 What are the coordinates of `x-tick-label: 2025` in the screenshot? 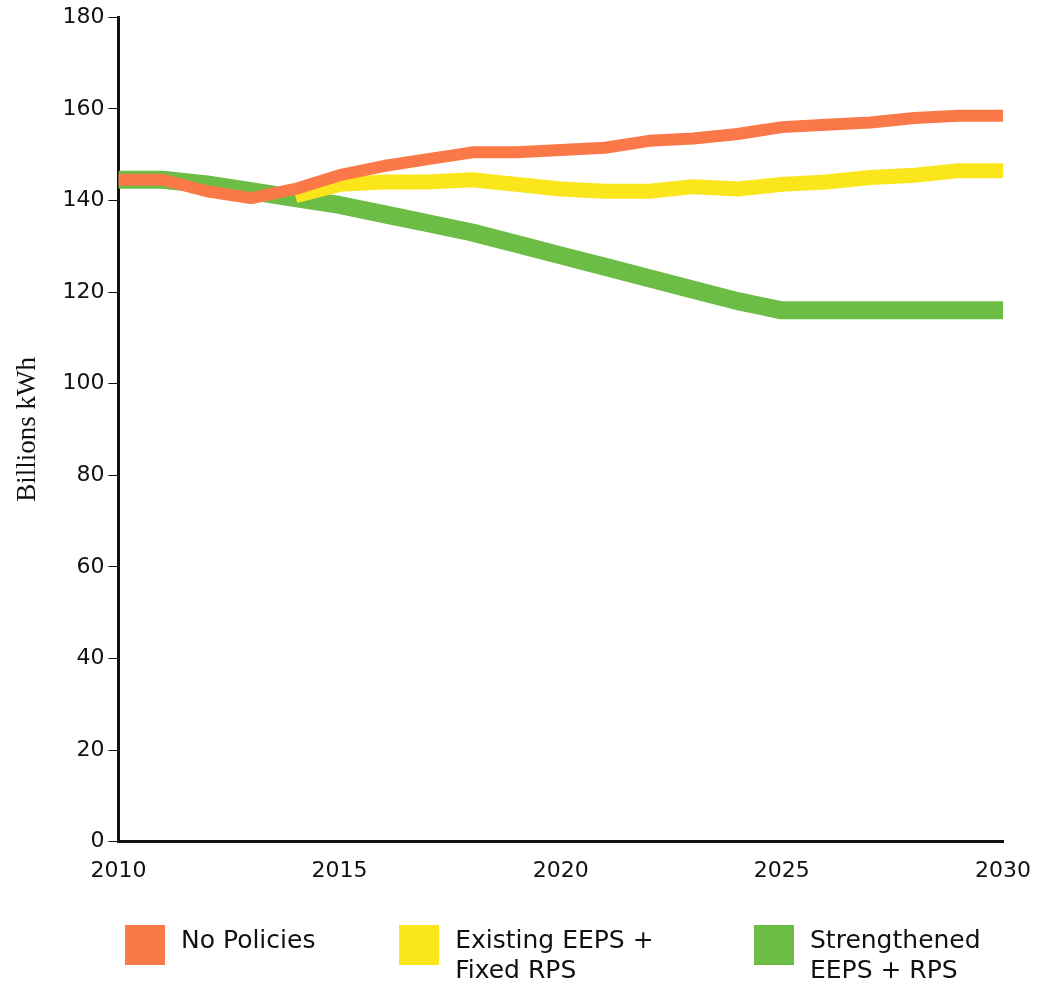 It's located at (781, 869).